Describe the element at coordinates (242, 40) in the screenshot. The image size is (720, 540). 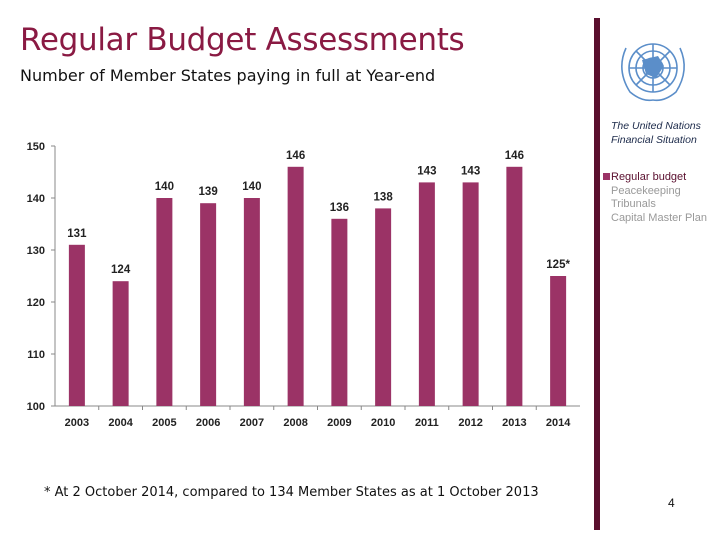
I see `page-title: Regular Budget Assessments` at that location.